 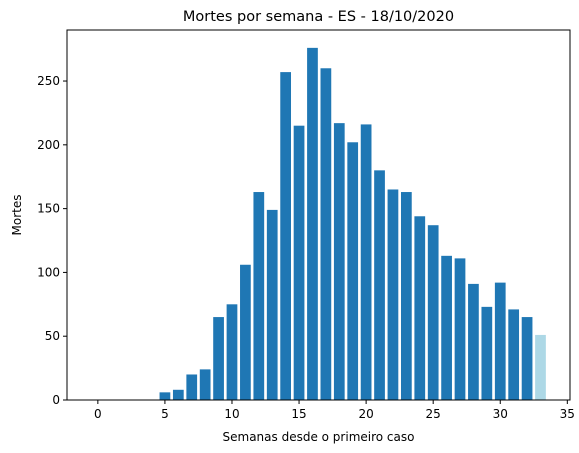 I want to click on y-ticks: 0 50 100 150 200 250, so click(x=52, y=240).